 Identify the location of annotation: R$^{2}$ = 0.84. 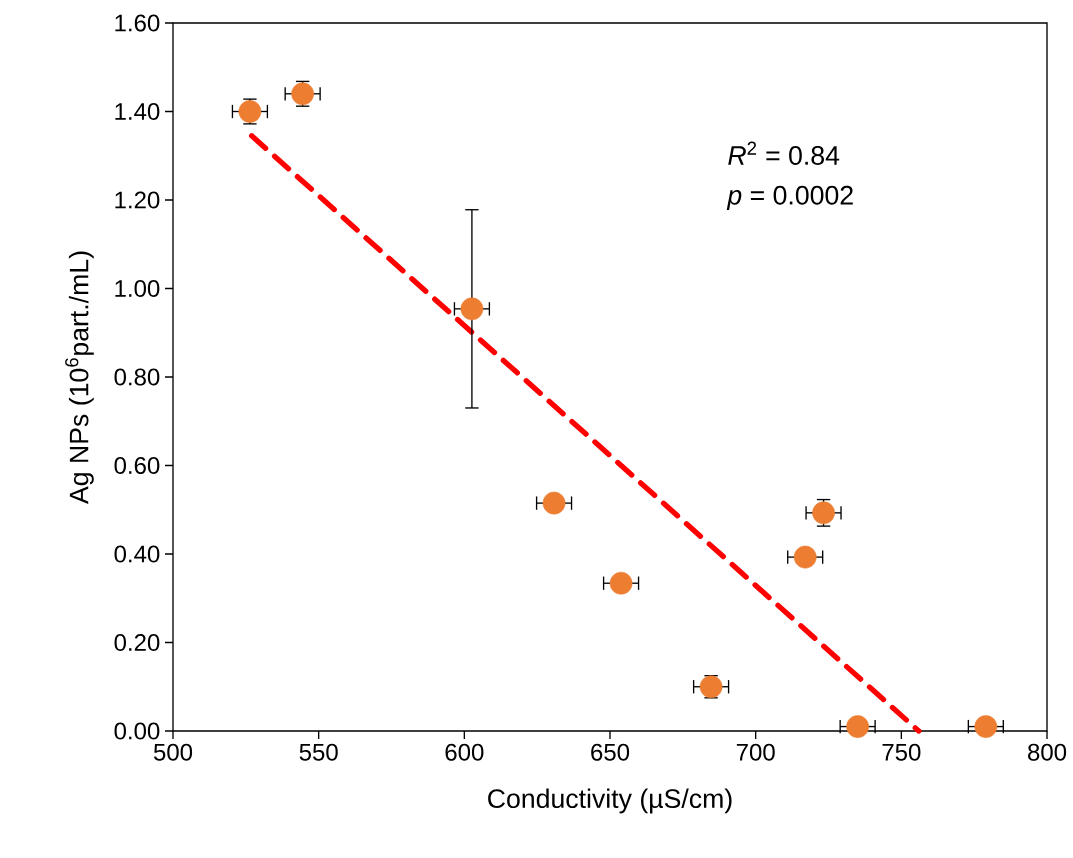
(784, 153).